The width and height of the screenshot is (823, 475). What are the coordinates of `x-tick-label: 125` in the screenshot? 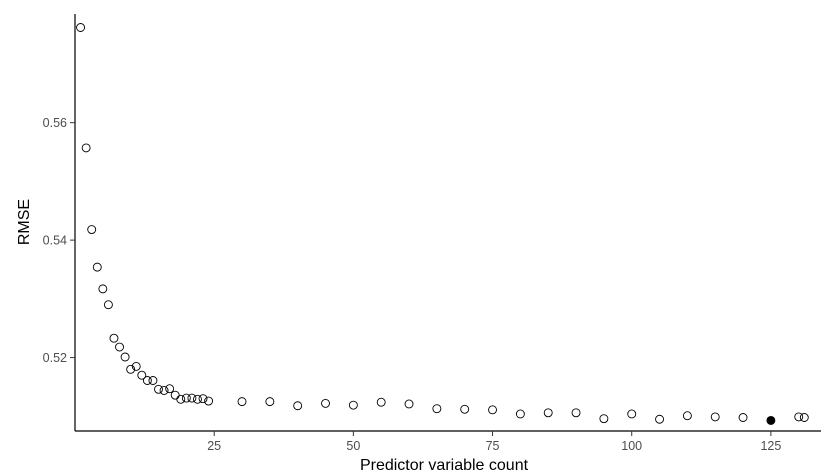 It's located at (770, 446).